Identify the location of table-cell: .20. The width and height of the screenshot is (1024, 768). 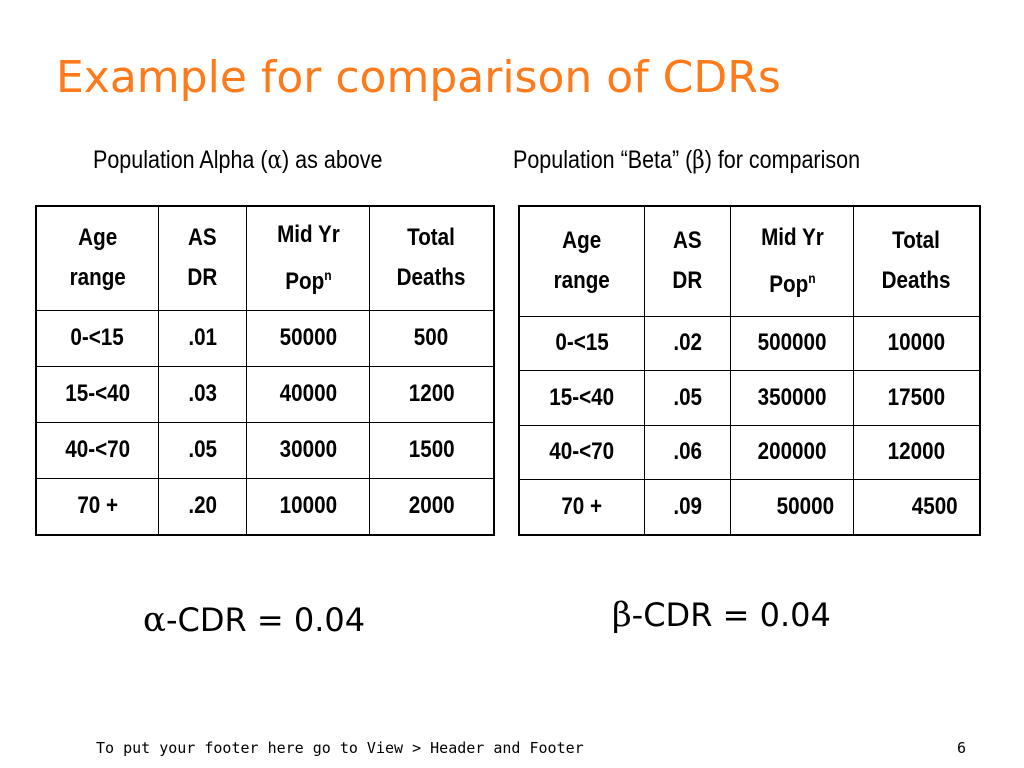
(203, 506).